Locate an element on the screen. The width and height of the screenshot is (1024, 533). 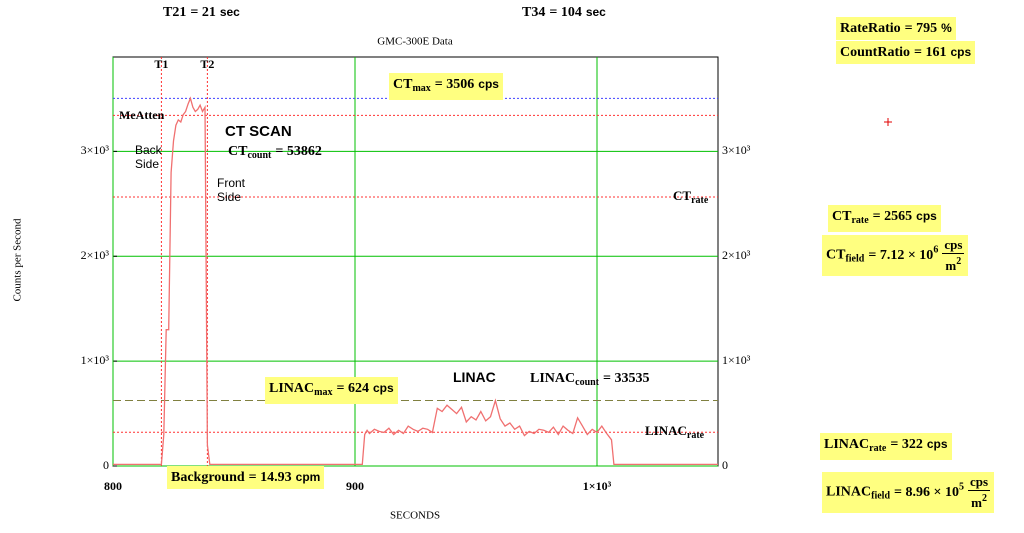
meatten-label: MeAtten is located at coordinates (142, 115).